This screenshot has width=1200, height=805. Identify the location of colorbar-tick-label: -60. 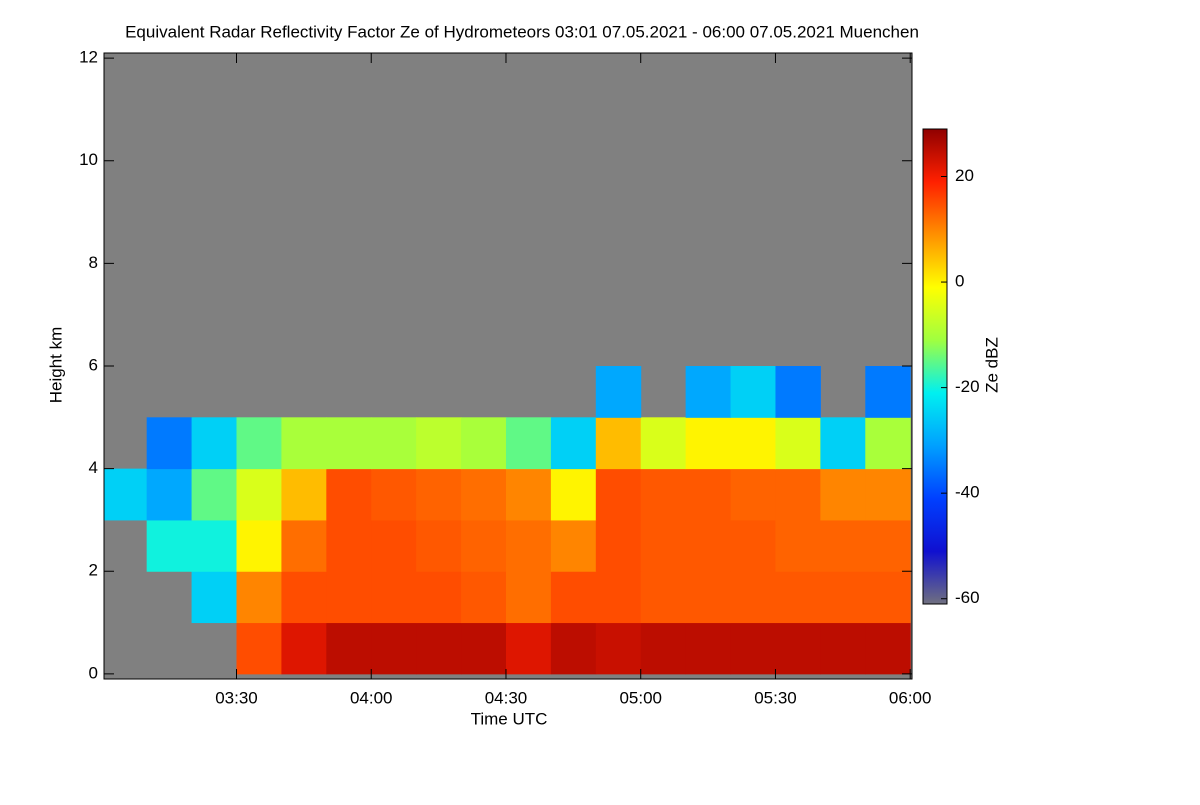
(967, 597).